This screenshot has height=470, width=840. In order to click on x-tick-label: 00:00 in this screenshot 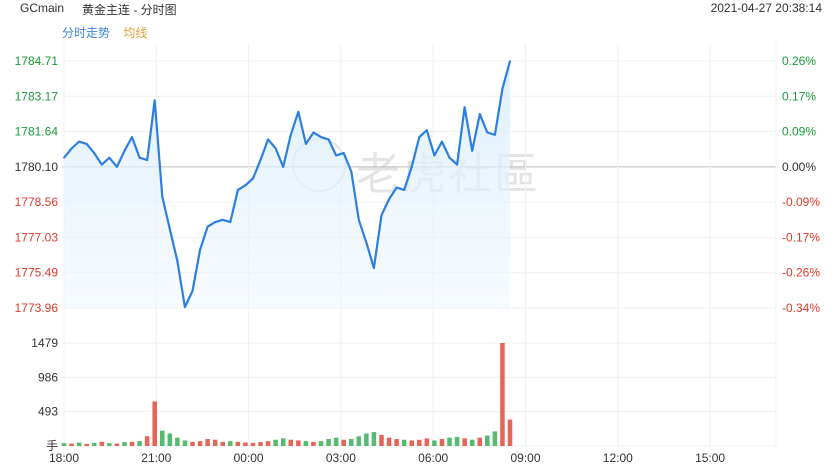, I will do `click(249, 458)`.